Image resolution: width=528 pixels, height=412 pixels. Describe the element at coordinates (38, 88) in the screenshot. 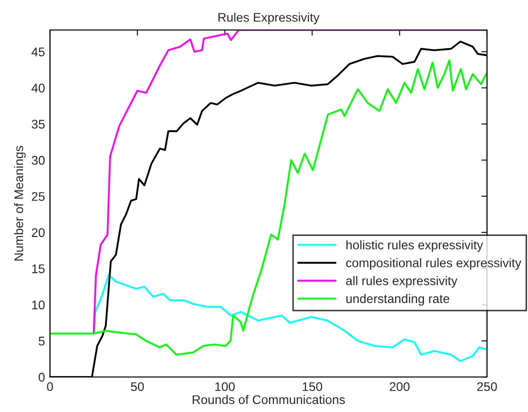

I see `y-tick-label: 40` at that location.